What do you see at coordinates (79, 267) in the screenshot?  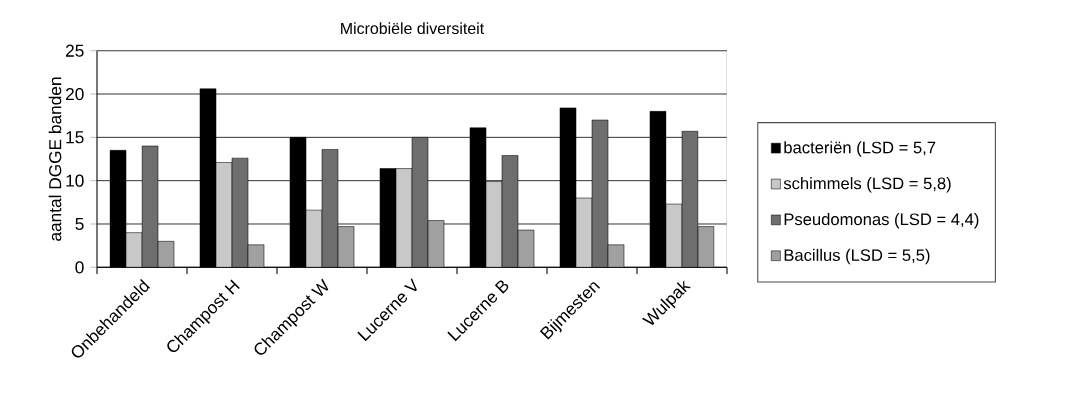 I see `y-tick-label: 0` at bounding box center [79, 267].